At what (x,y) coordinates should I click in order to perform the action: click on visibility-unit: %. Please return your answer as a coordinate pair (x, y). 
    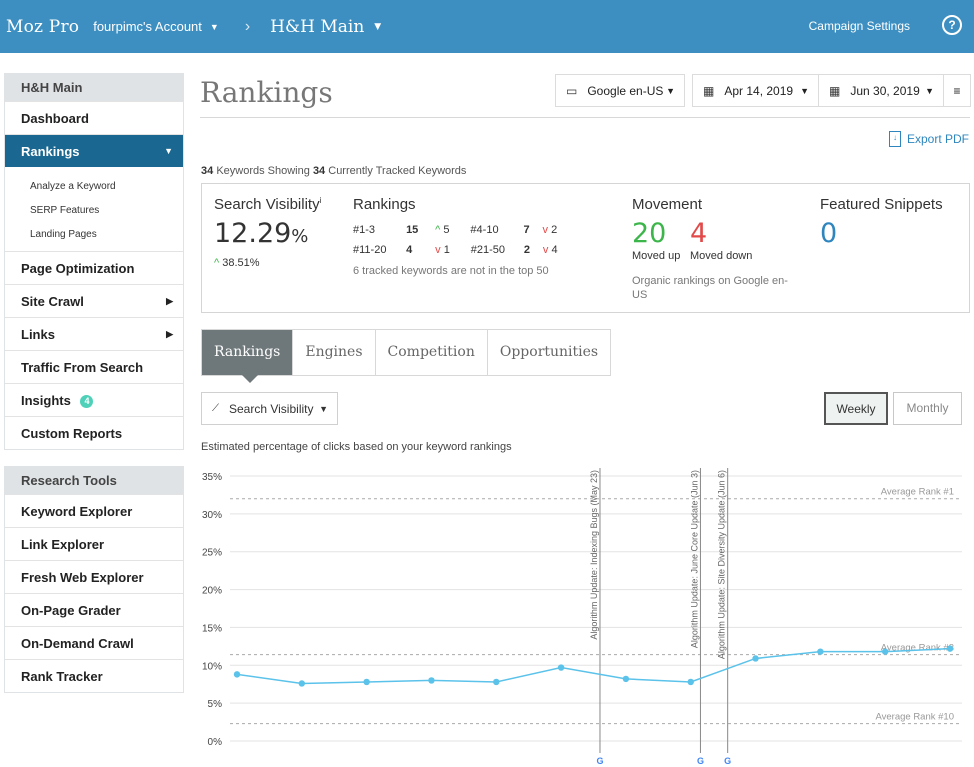
    Looking at the image, I should click on (300, 236).